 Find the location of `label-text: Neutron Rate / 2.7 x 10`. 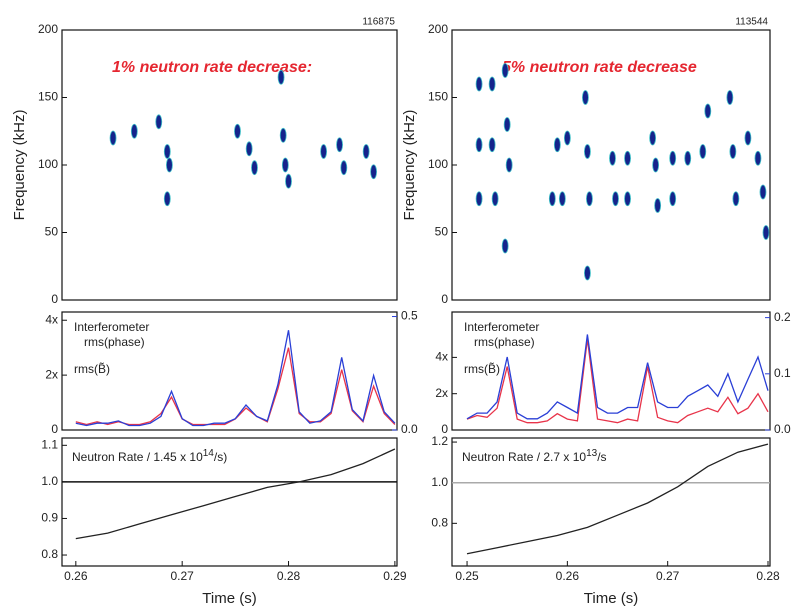

label-text: Neutron Rate / 2.7 x 10 is located at coordinates (524, 457).